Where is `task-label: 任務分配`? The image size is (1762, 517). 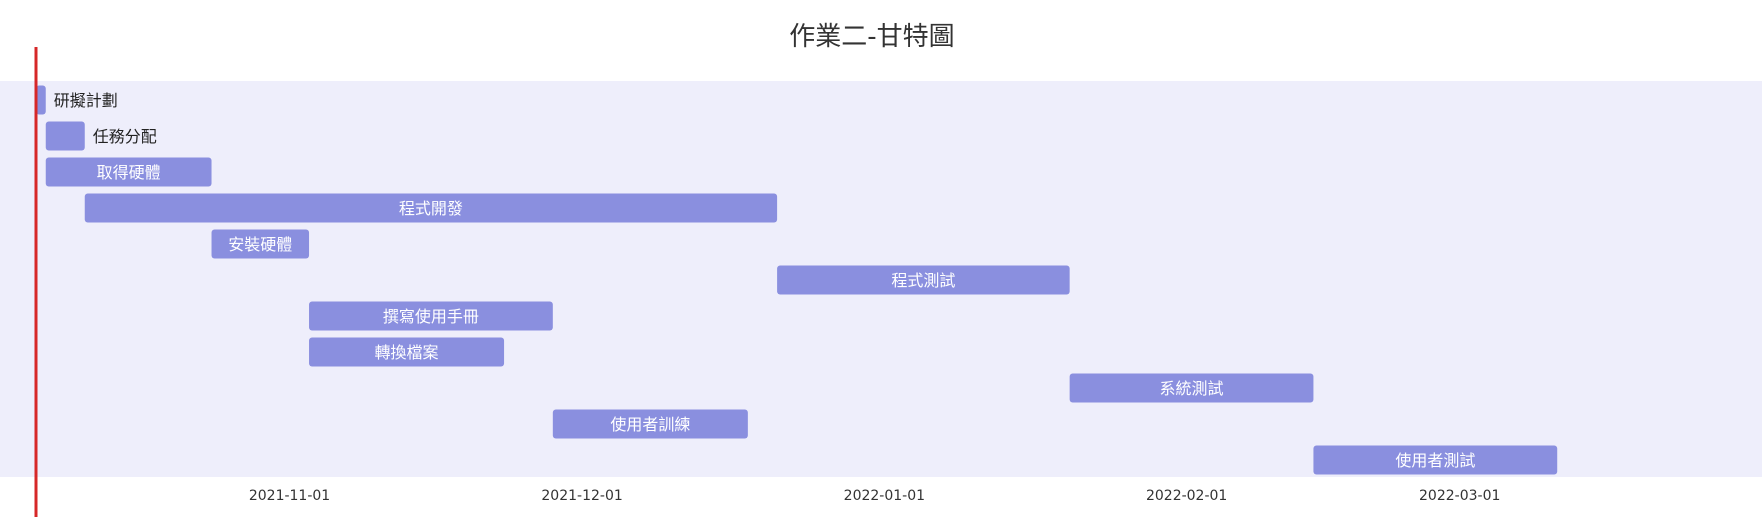 task-label: 任務分配 is located at coordinates (125, 136).